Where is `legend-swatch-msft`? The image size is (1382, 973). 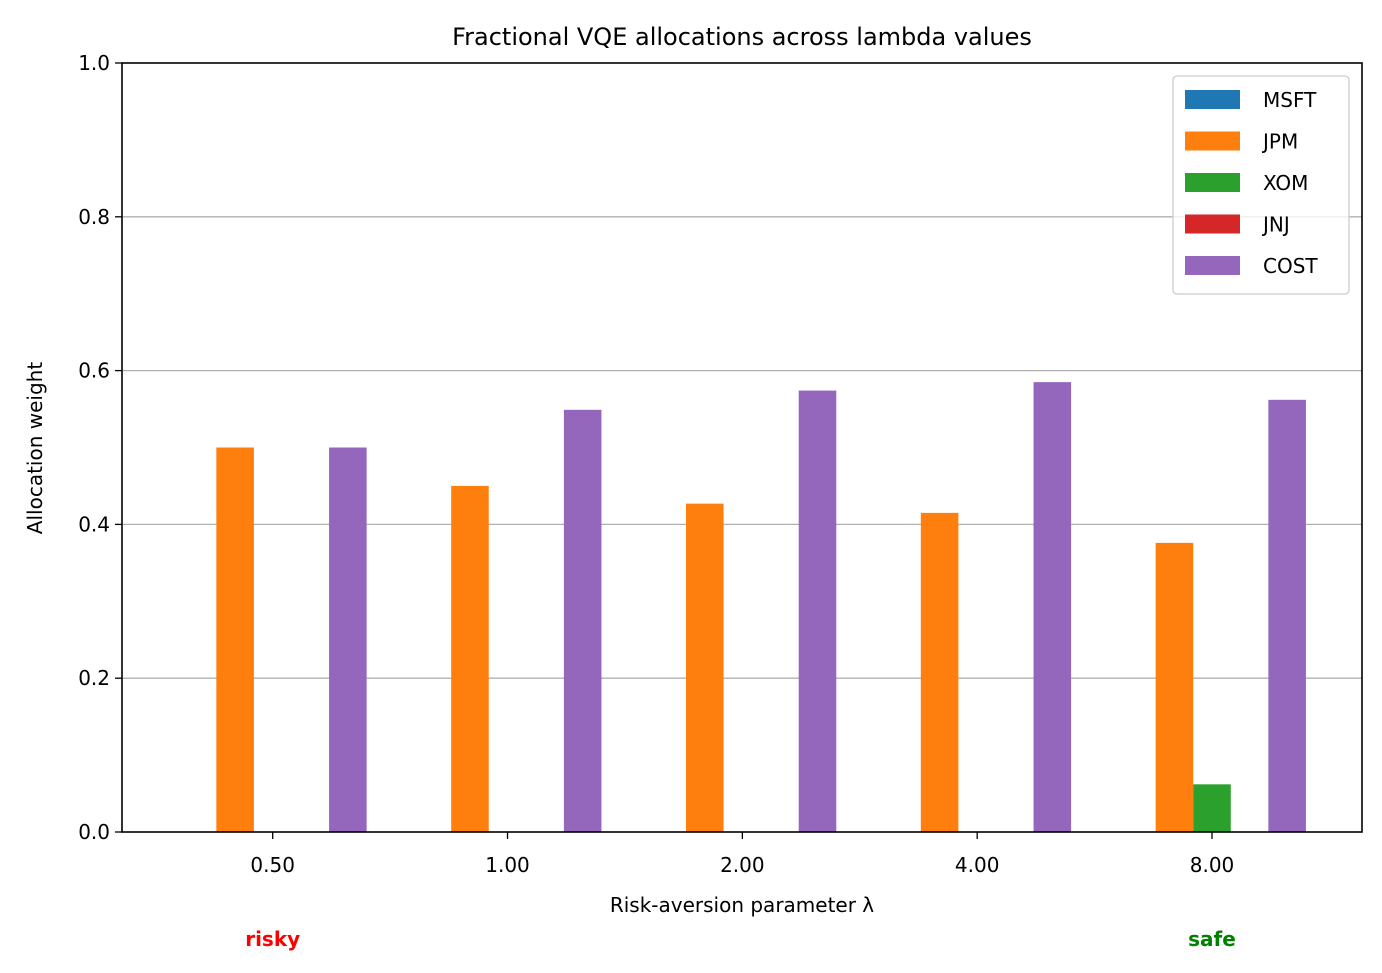
legend-swatch-msft is located at coordinates (1212, 99).